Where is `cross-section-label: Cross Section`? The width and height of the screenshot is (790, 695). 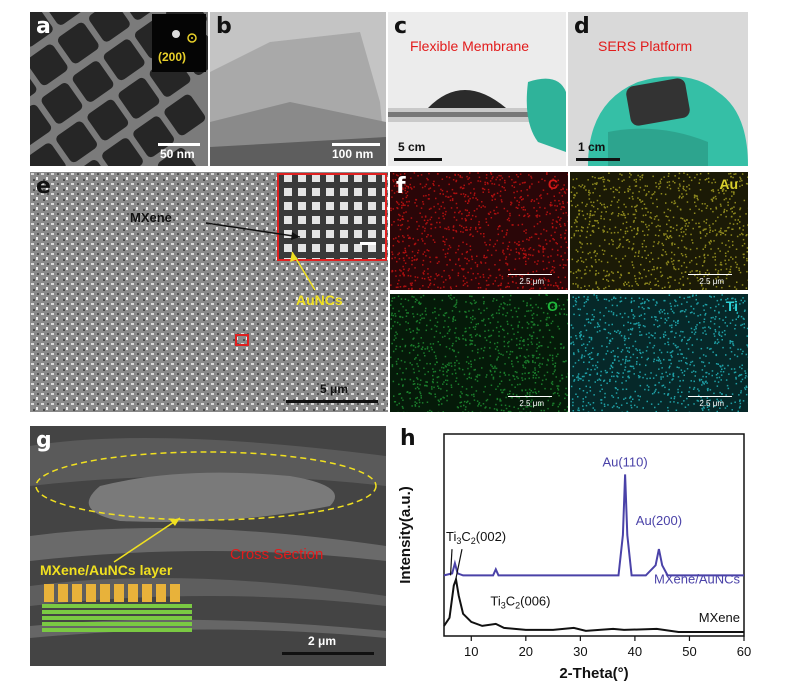
cross-section-label: Cross Section is located at coordinates (277, 554).